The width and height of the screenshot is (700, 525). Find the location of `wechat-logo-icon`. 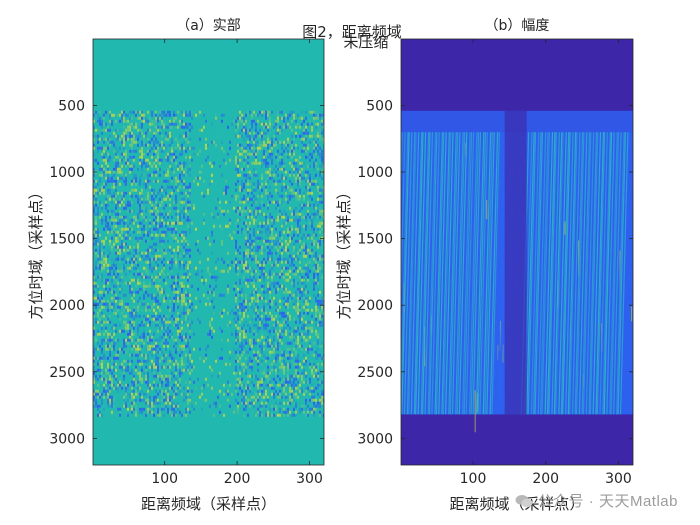

wechat-logo-icon is located at coordinates (524, 501).